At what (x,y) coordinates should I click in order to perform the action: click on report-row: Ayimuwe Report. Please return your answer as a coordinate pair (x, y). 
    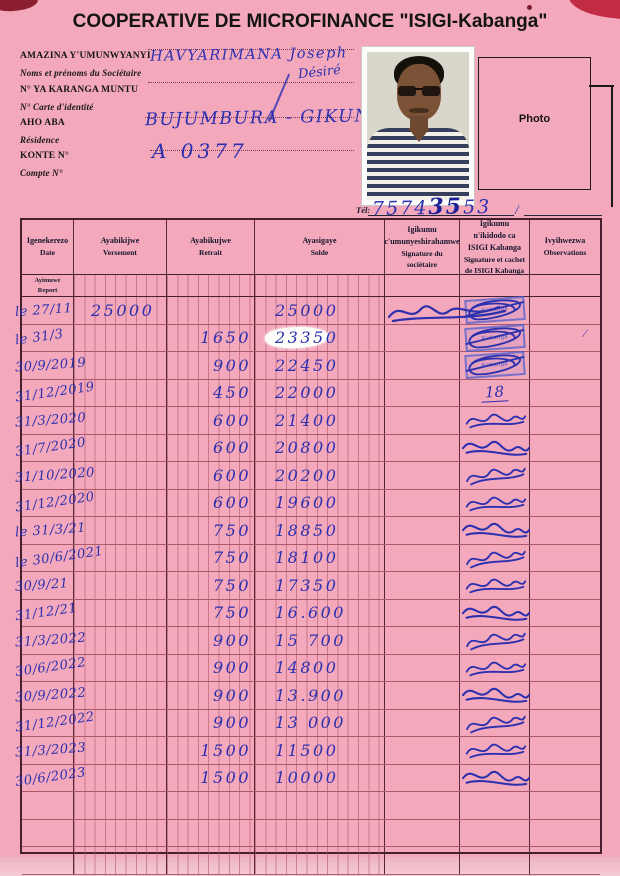
    Looking at the image, I should click on (311, 286).